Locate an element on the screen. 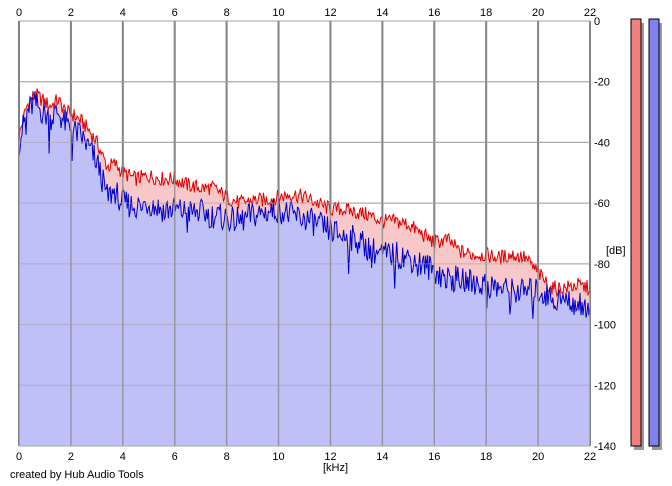 This screenshot has width=672, height=486. x-tick-label-bottom: 8 is located at coordinates (227, 457).